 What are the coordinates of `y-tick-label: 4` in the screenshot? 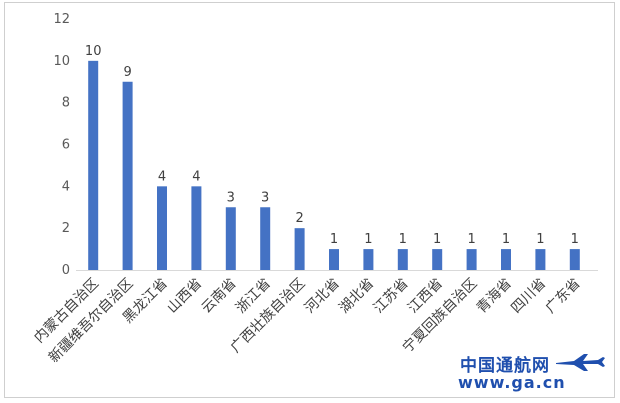 It's located at (66, 186).